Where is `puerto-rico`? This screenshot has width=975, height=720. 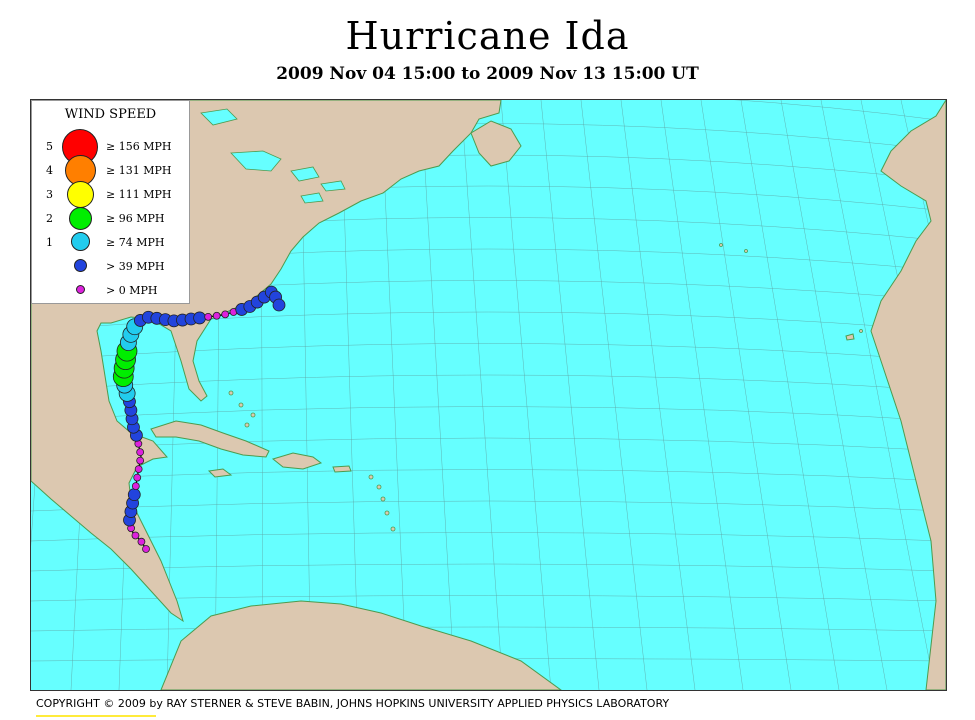
puerto-rico is located at coordinates (342, 469).